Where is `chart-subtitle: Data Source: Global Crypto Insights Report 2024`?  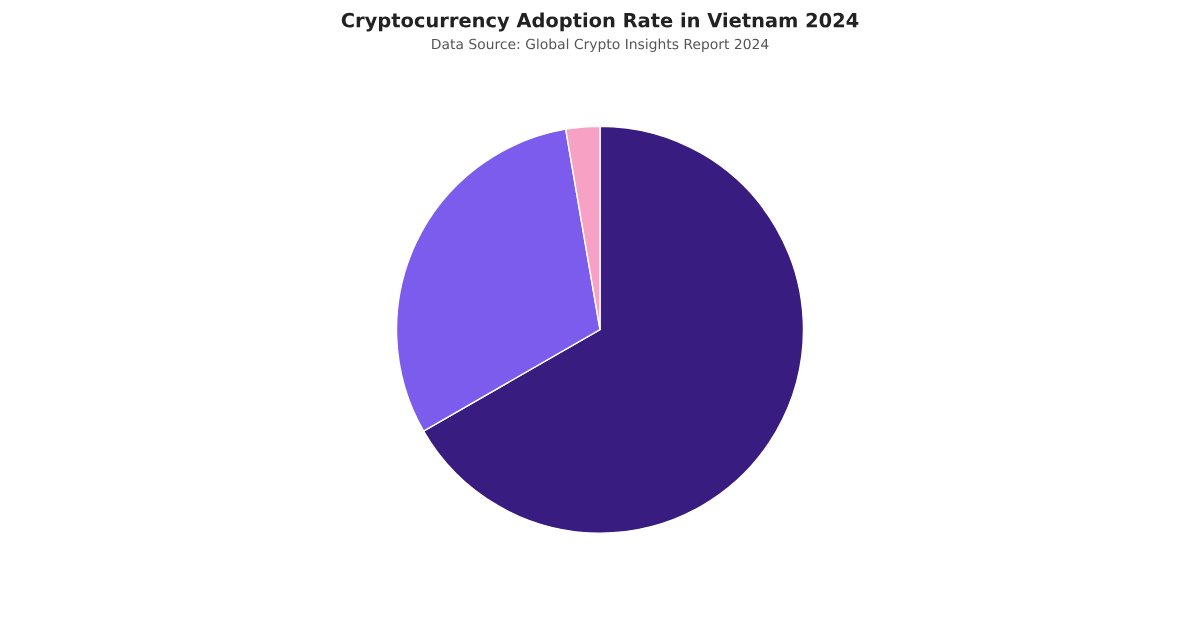 chart-subtitle: Data Source: Global Crypto Insights Report 2024 is located at coordinates (600, 45).